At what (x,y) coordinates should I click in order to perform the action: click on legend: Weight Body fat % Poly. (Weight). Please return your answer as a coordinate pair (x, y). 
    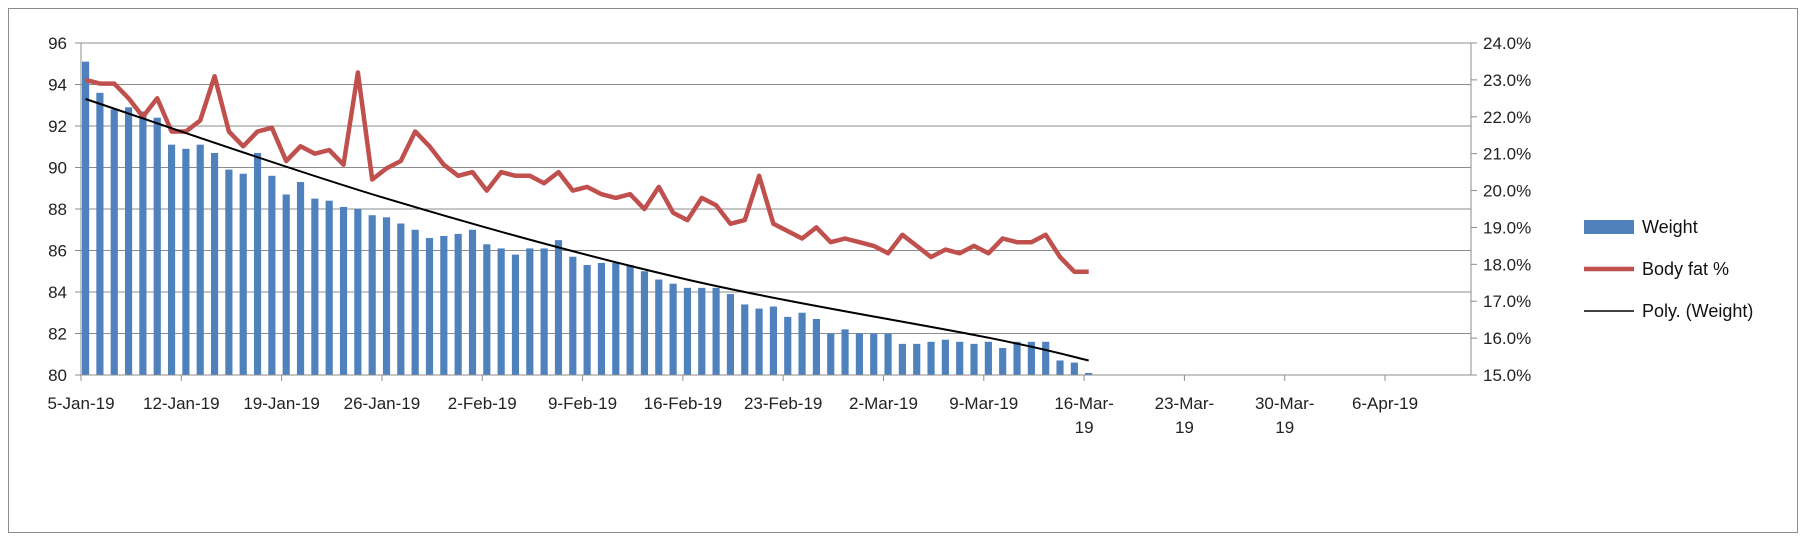
    Looking at the image, I should click on (1668, 269).